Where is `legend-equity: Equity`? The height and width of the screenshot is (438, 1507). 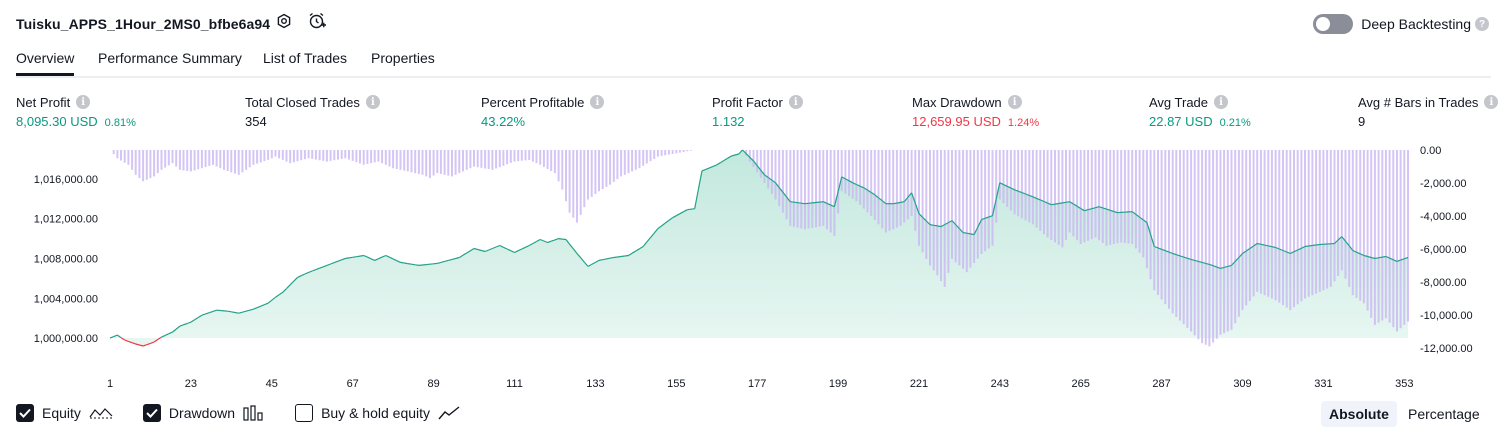
legend-equity: Equity is located at coordinates (64, 413).